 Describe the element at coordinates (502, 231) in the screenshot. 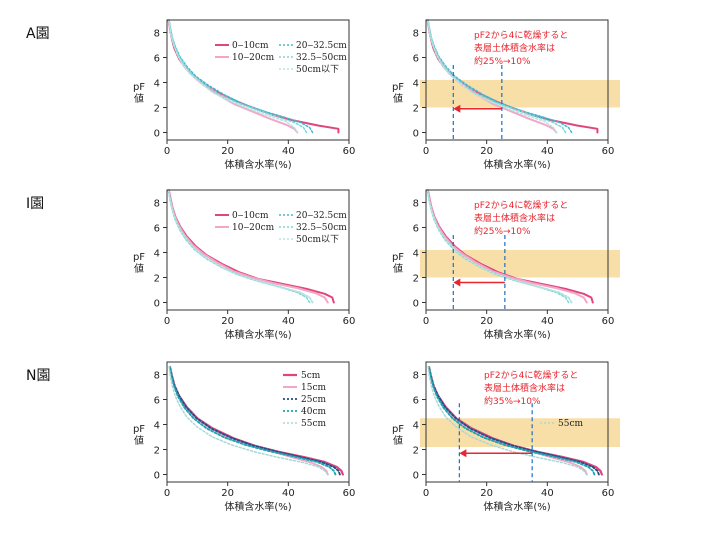

I see `annotation-line: 約25%→10%` at that location.